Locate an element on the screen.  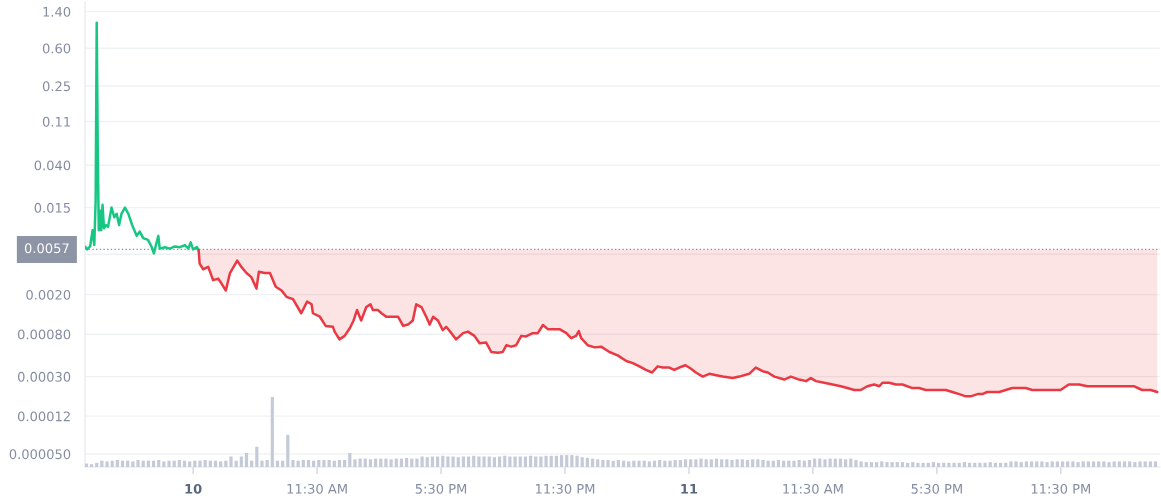
y-tick-label: 0.0020 is located at coordinates (48, 294).